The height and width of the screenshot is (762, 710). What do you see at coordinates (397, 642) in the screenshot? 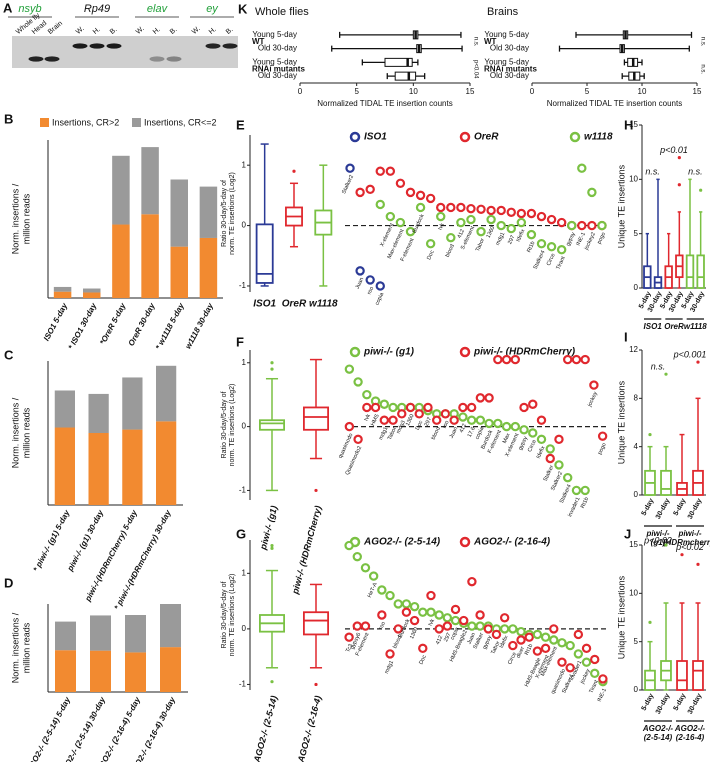
I see `category-label: blood` at bounding box center [397, 642].